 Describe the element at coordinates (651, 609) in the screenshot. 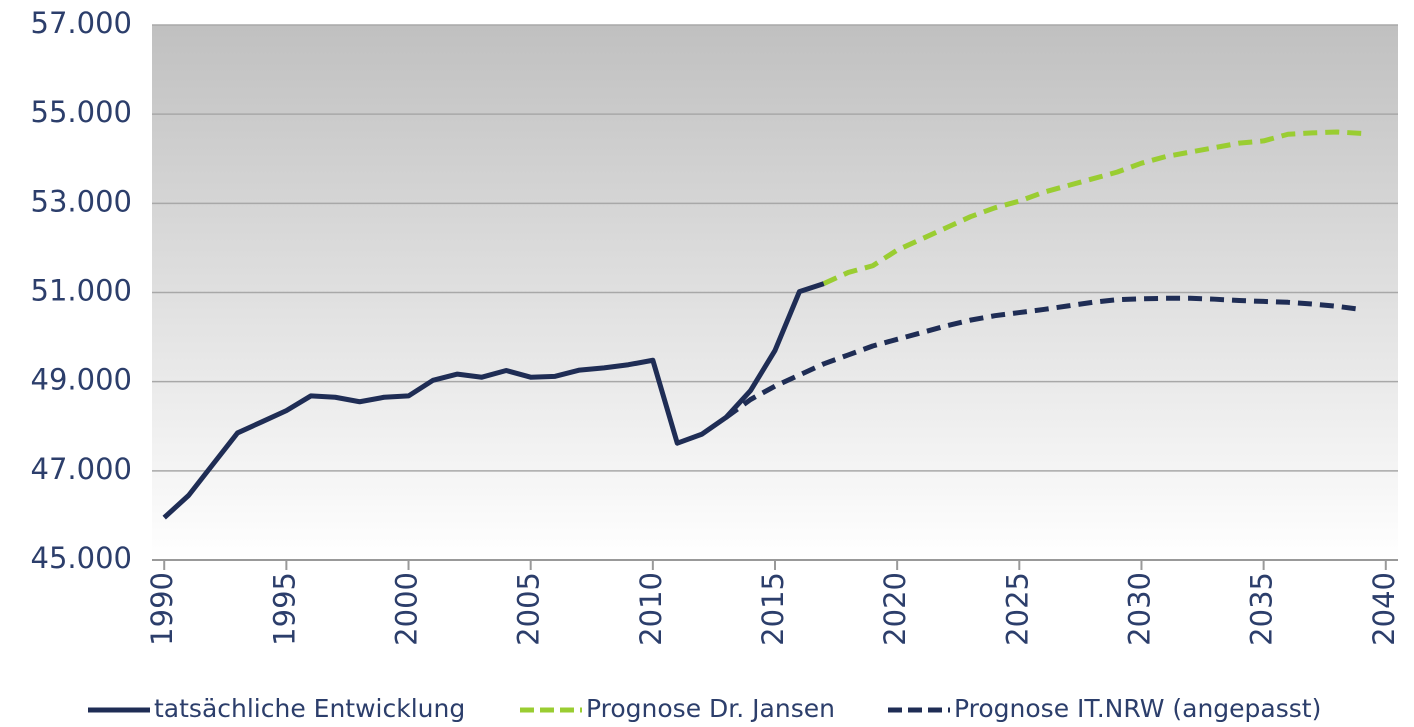

I see `x-tick-label: 2010` at that location.